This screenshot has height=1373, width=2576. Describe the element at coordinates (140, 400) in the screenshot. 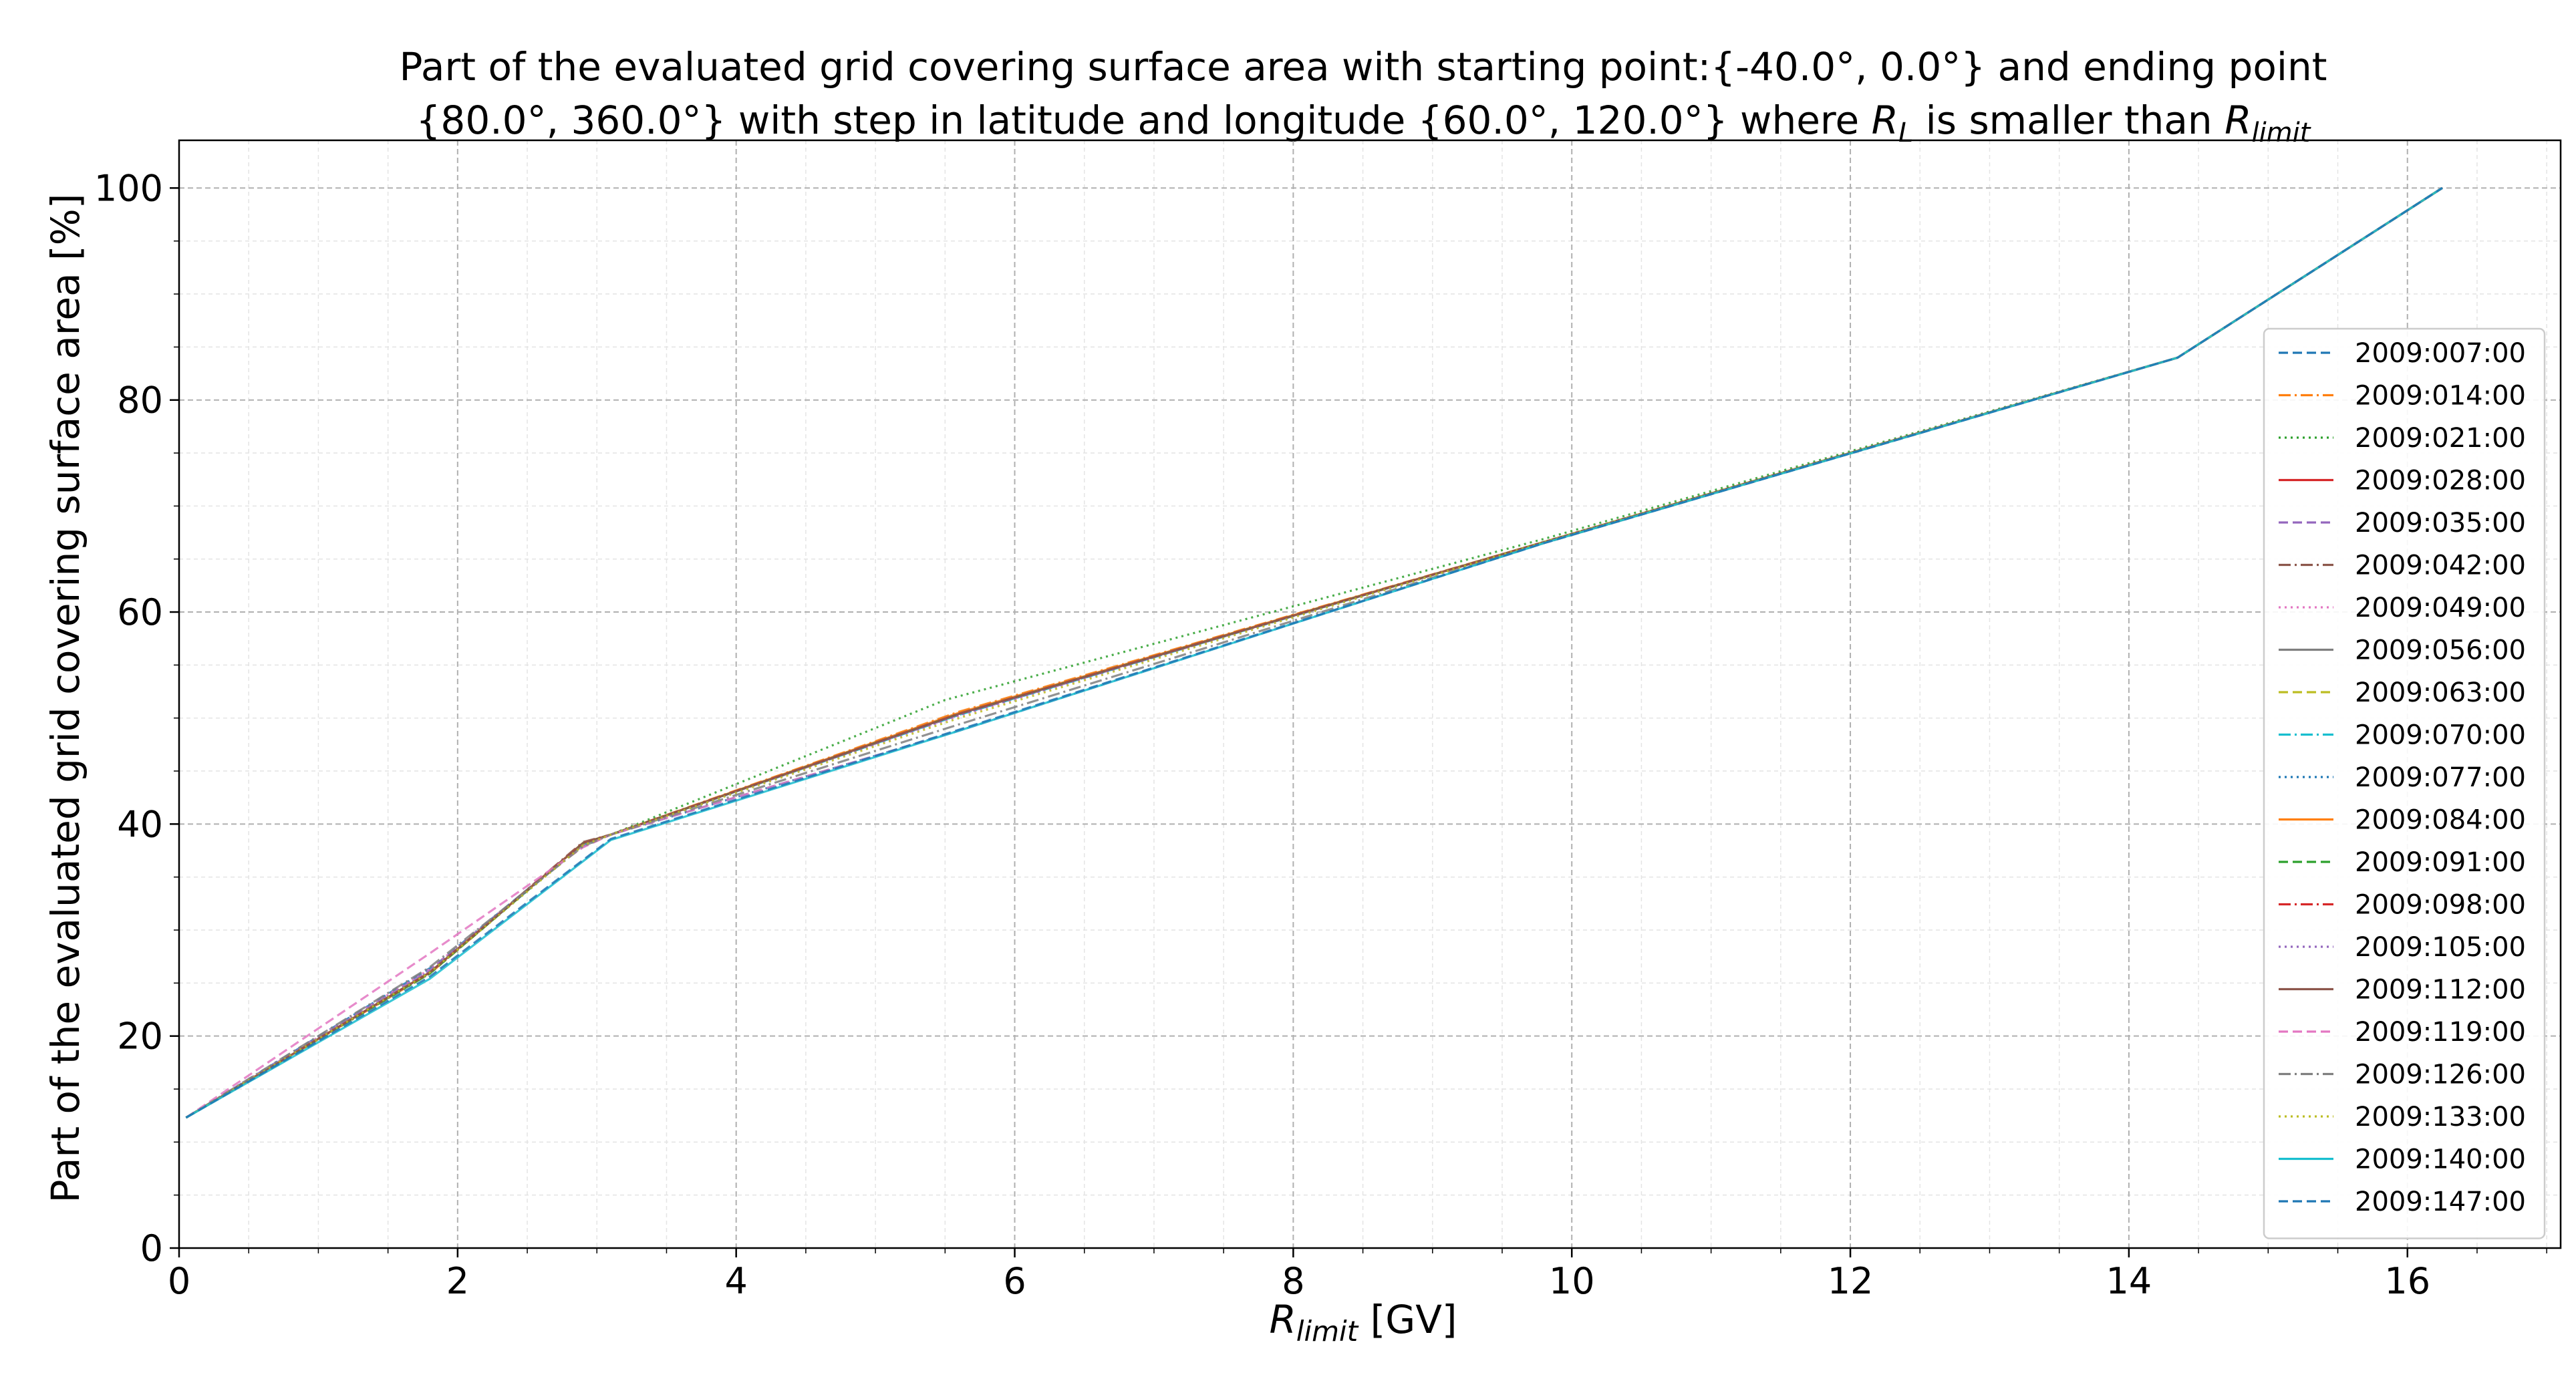

I see `y-tick-label: 80` at that location.